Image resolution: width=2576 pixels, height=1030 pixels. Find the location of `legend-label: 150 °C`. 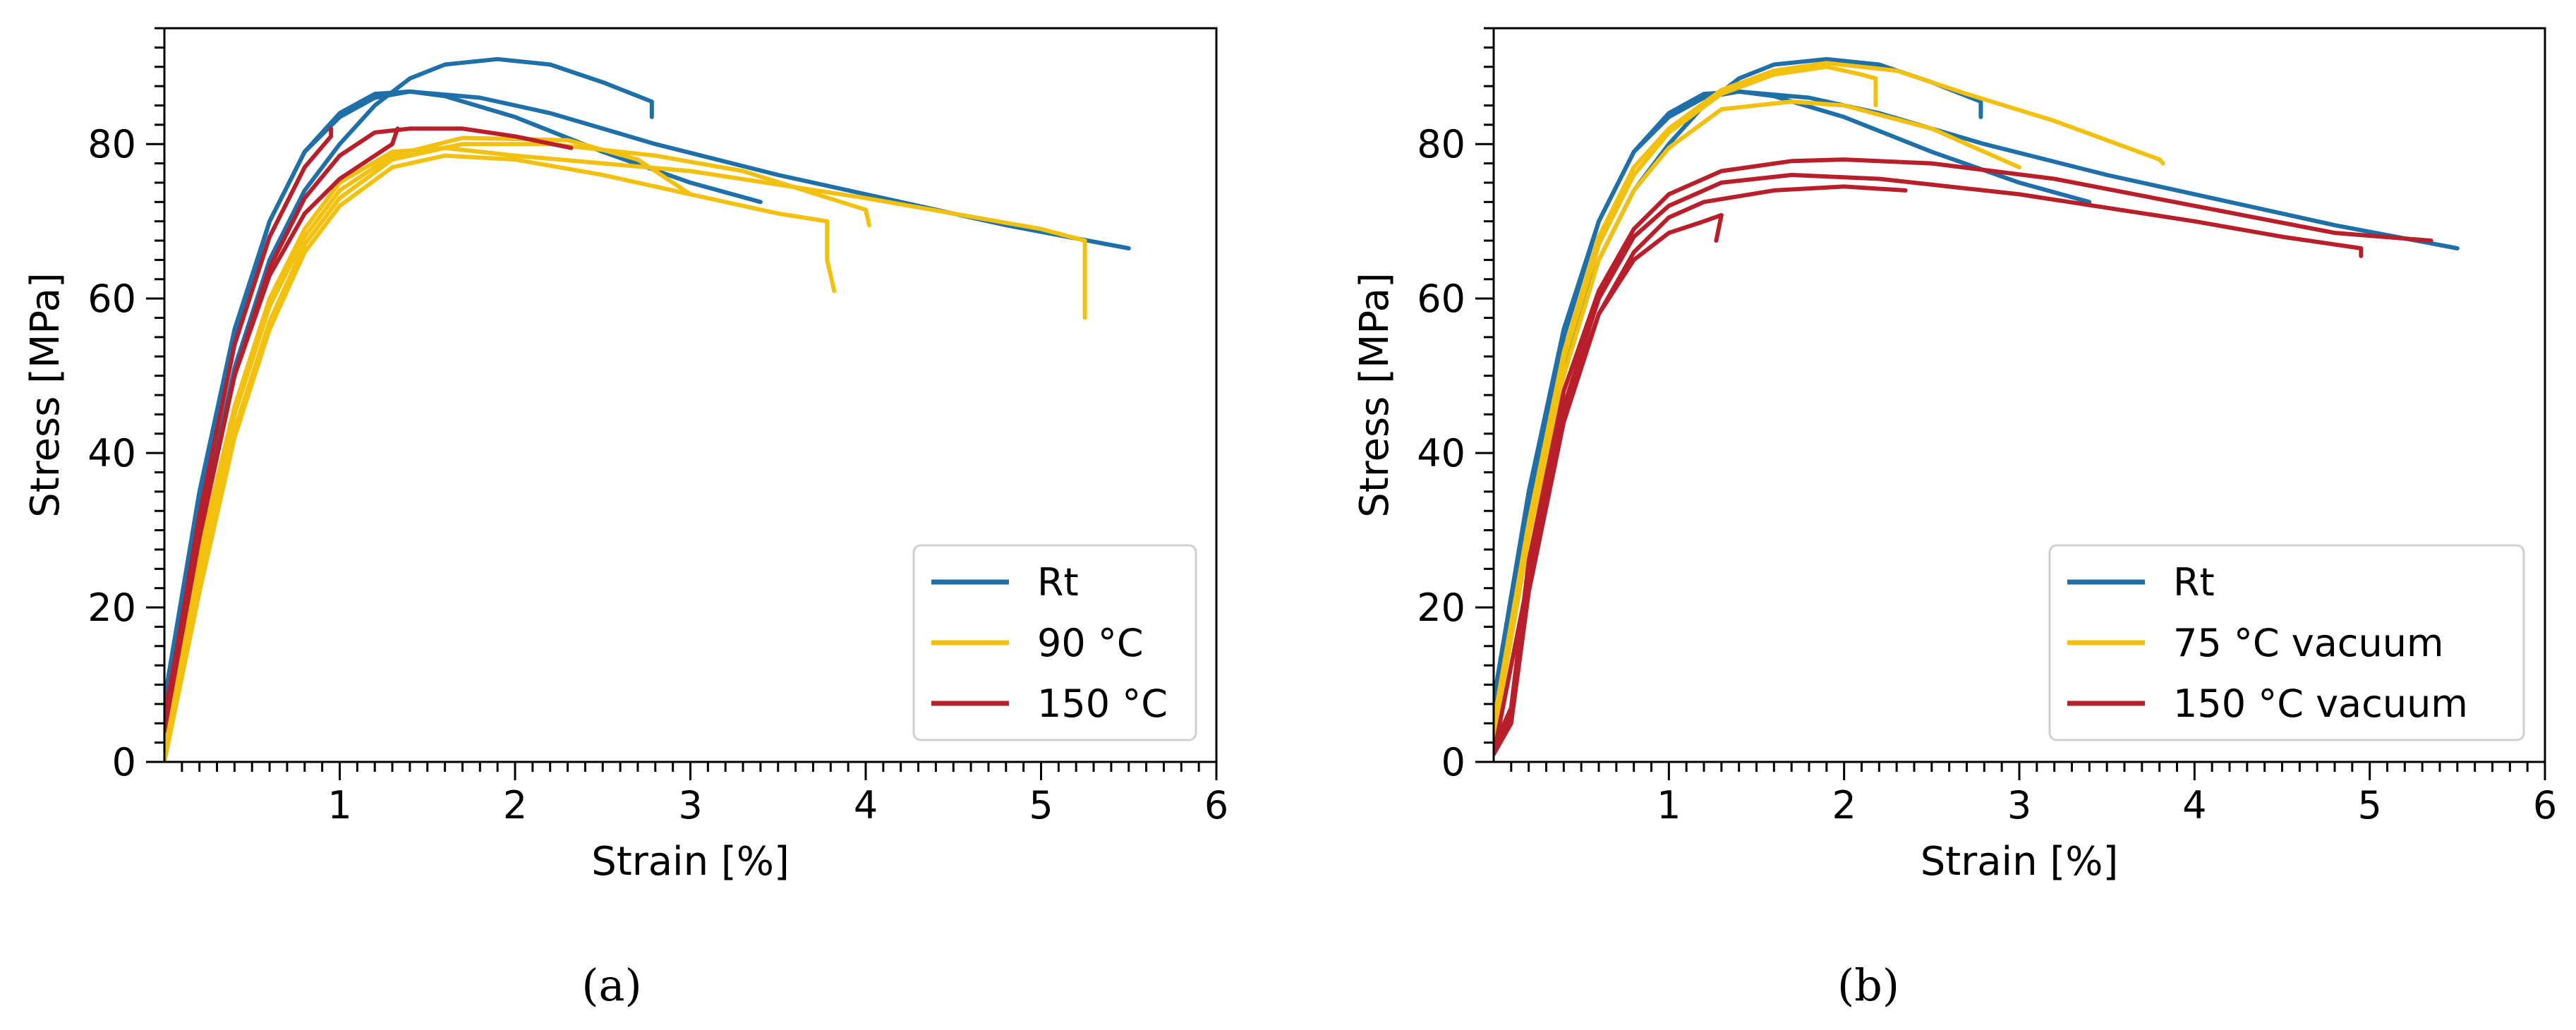

legend-label: 150 °C is located at coordinates (1103, 703).